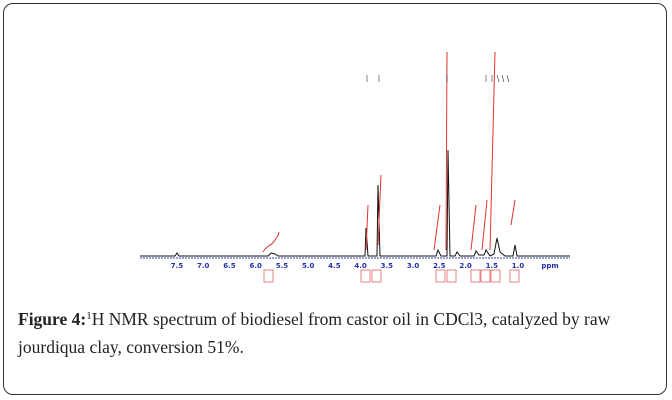 The height and width of the screenshot is (400, 672). Describe the element at coordinates (255, 266) in the screenshot. I see `axis-label: 6.0` at that location.